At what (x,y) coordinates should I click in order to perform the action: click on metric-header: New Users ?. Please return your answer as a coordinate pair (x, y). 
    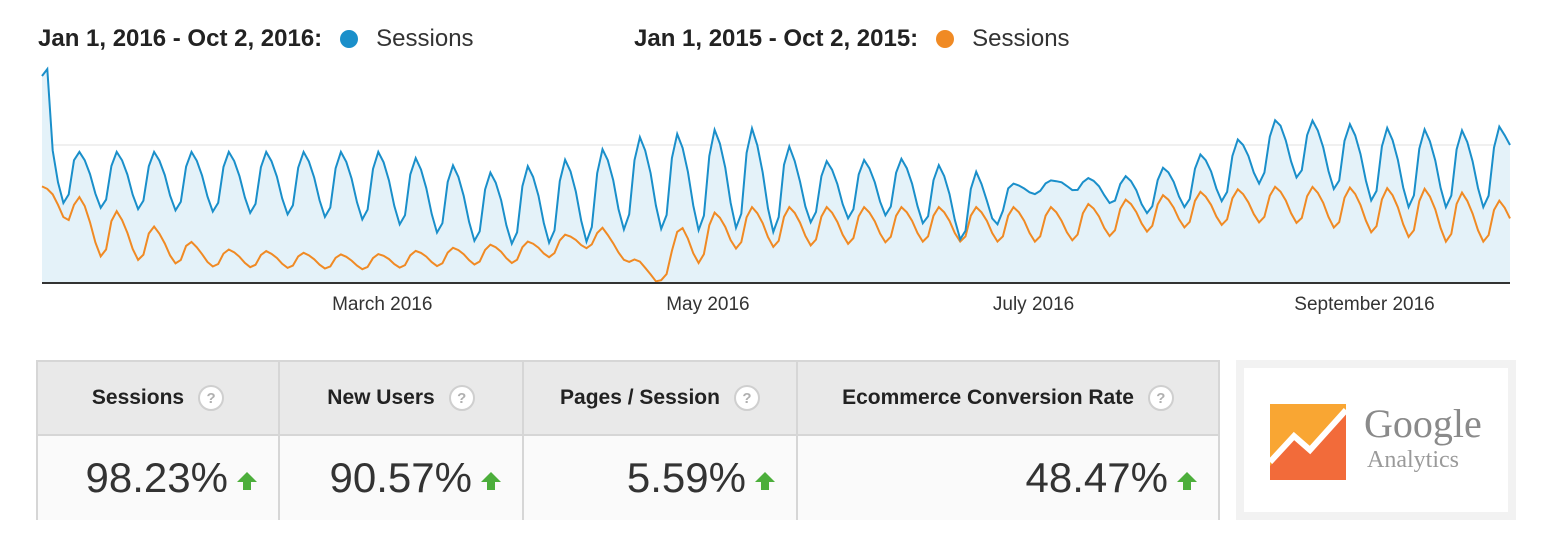
    Looking at the image, I should click on (401, 399).